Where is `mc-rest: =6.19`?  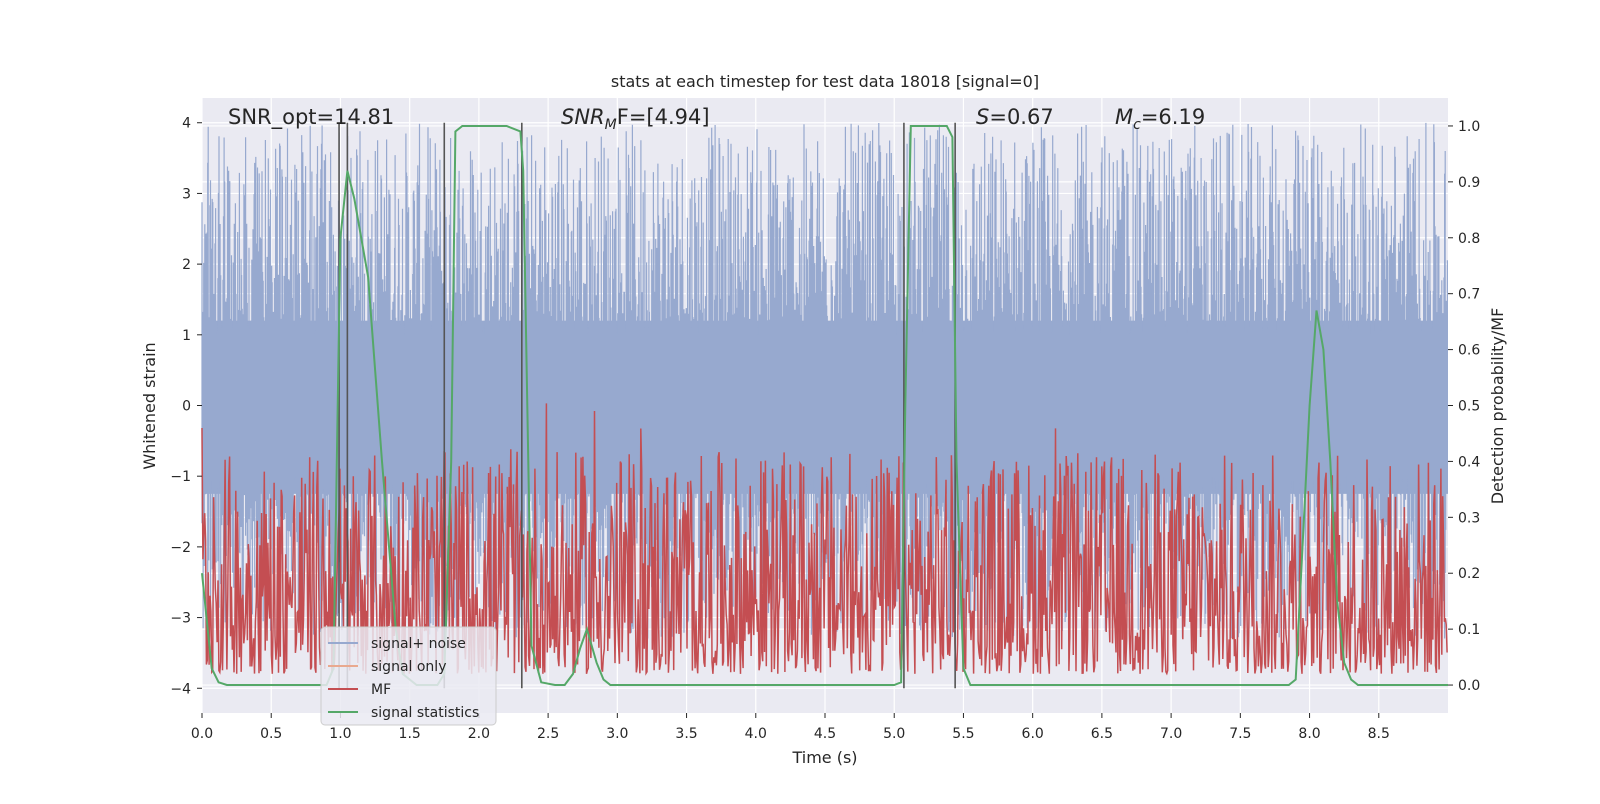
mc-rest: =6.19 is located at coordinates (1173, 117).